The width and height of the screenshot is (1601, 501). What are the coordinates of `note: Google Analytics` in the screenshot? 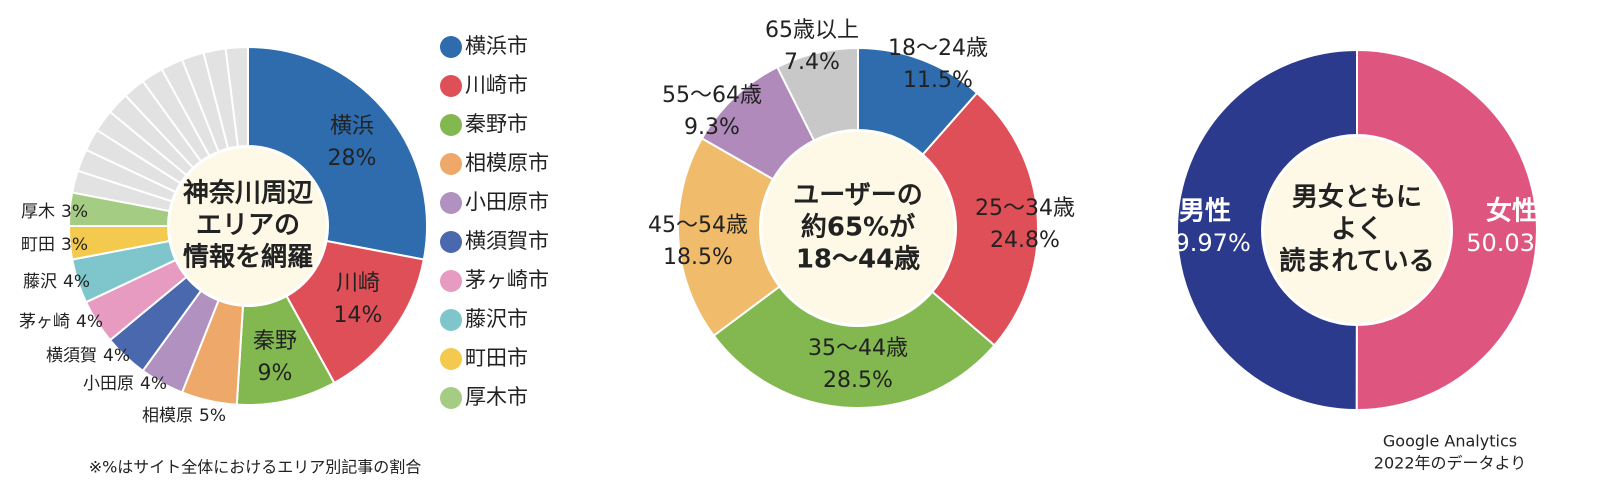 It's located at (1450, 441).